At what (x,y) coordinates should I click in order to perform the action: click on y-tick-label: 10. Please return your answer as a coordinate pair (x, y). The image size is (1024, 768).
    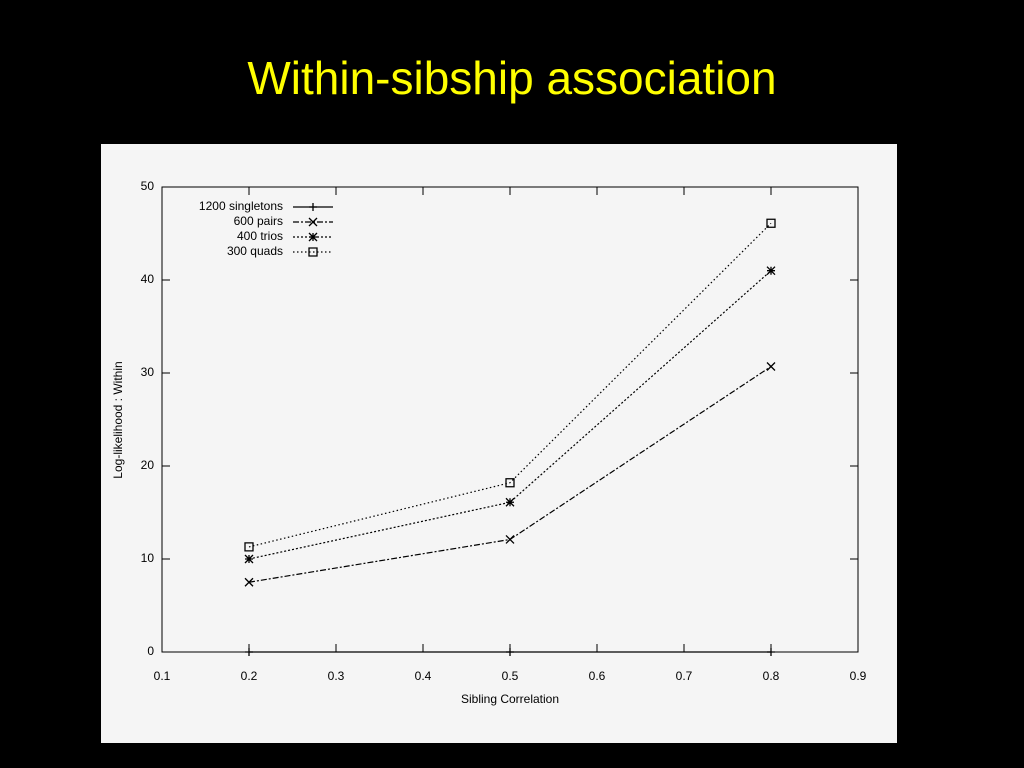
    Looking at the image, I should click on (148, 558).